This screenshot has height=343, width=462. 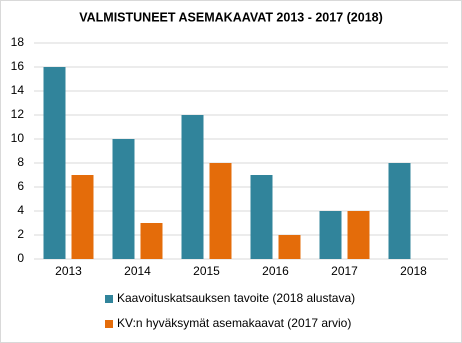 What do you see at coordinates (137, 271) in the screenshot?
I see `x-tick-label: 2014` at bounding box center [137, 271].